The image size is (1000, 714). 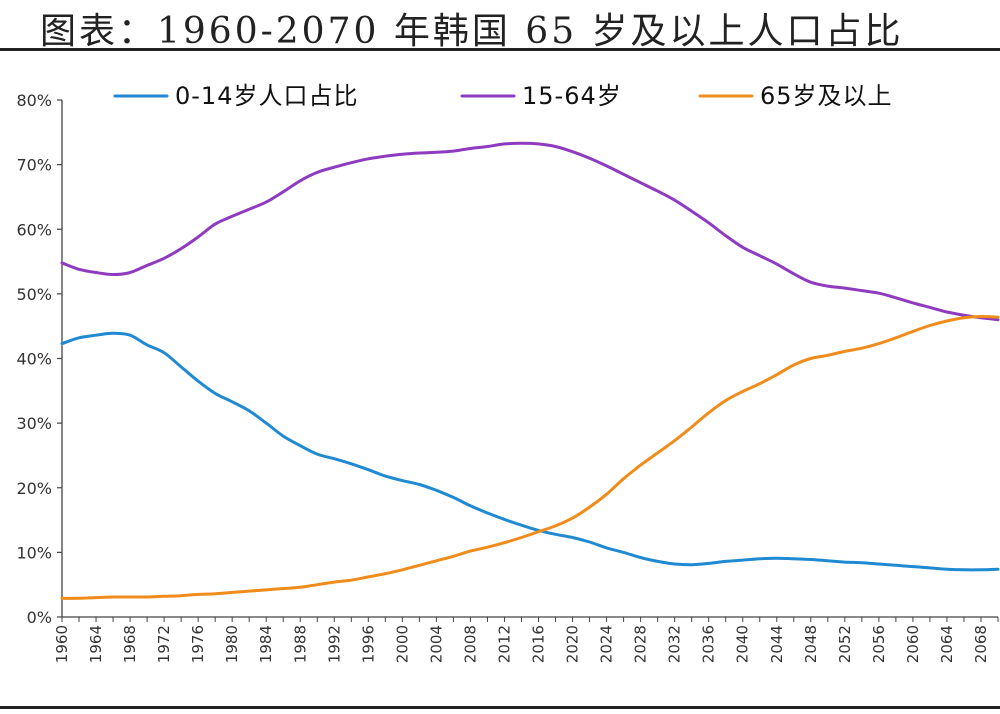 I want to click on x-tick-label: 2044, so click(x=777, y=644).